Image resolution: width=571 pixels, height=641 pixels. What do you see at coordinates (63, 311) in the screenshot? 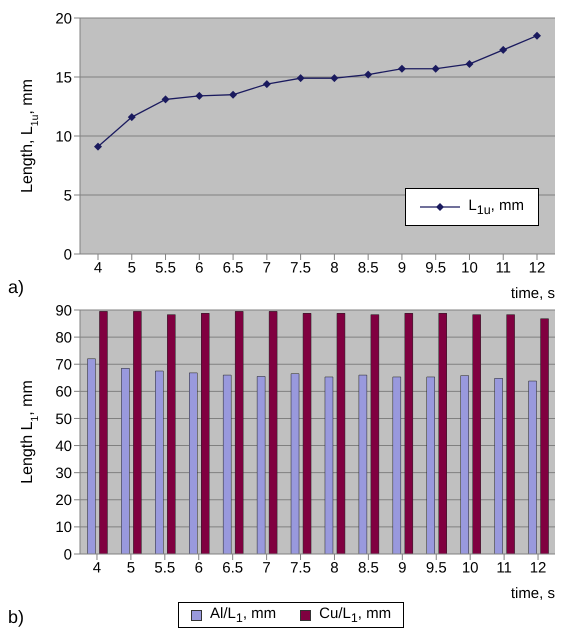
I see `y-tick-label: 90` at bounding box center [63, 311].